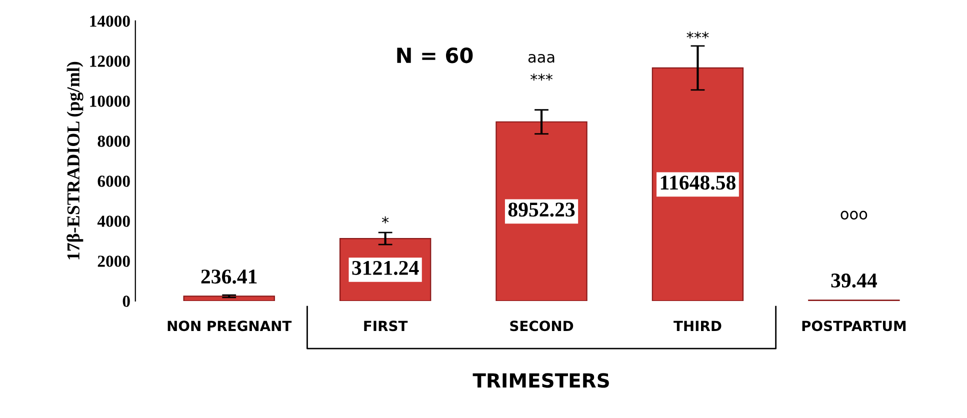  Describe the element at coordinates (385, 220) in the screenshot. I see `annotation: *` at that location.